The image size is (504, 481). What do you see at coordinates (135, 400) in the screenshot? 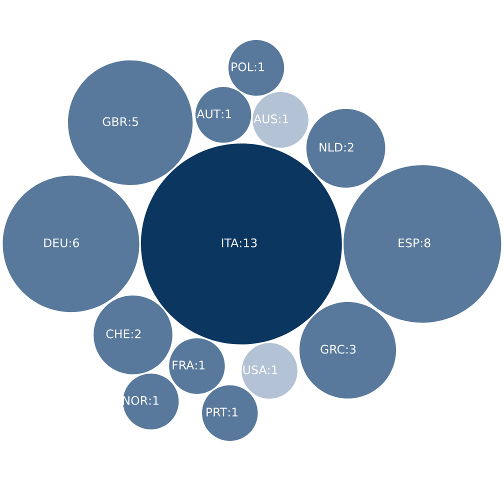
I see `category-label: NOR` at bounding box center [135, 400].